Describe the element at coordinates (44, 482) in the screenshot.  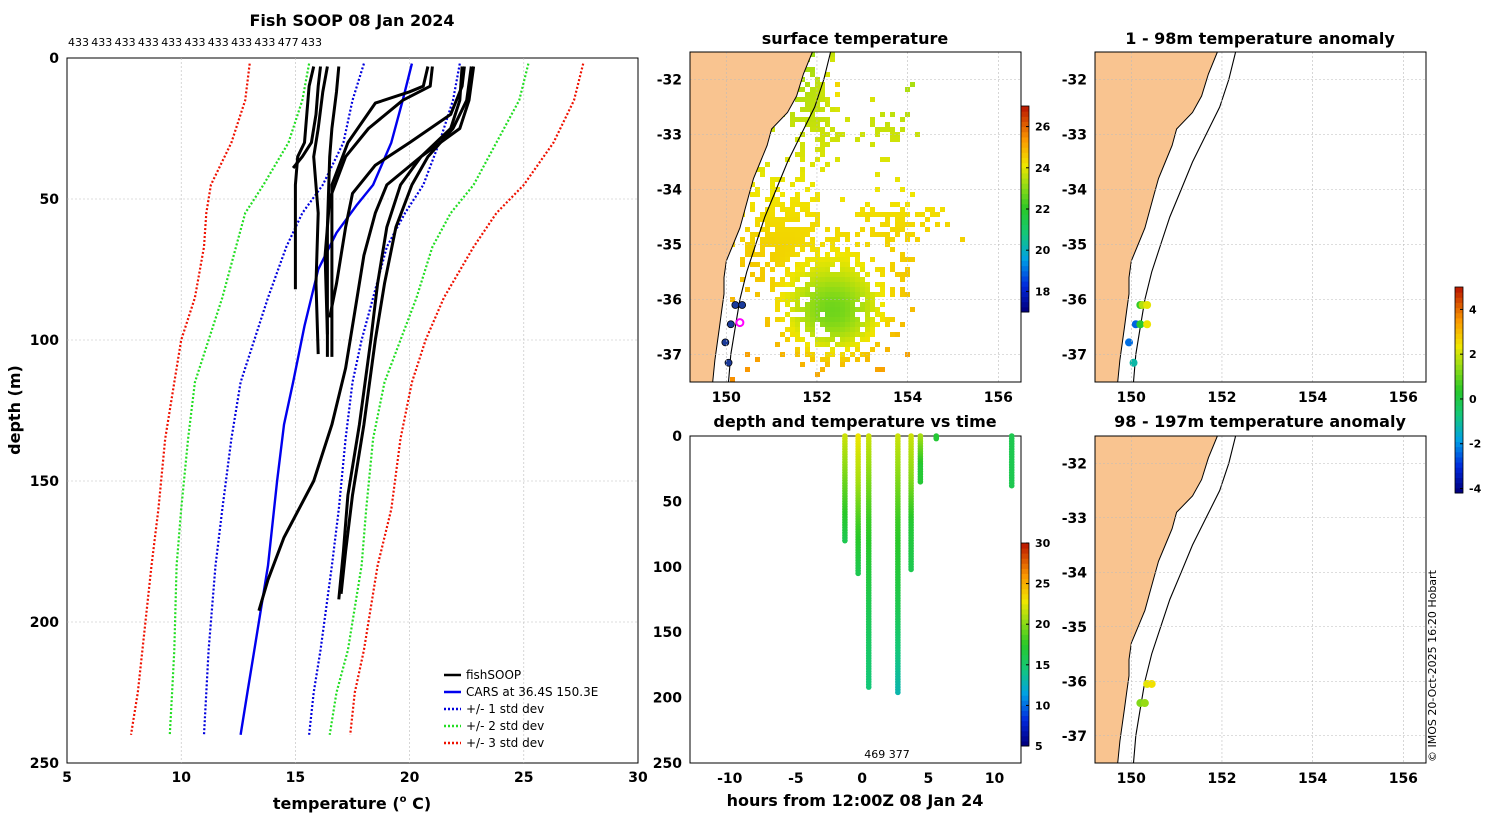
I see `y-tick-label: 150` at that location.